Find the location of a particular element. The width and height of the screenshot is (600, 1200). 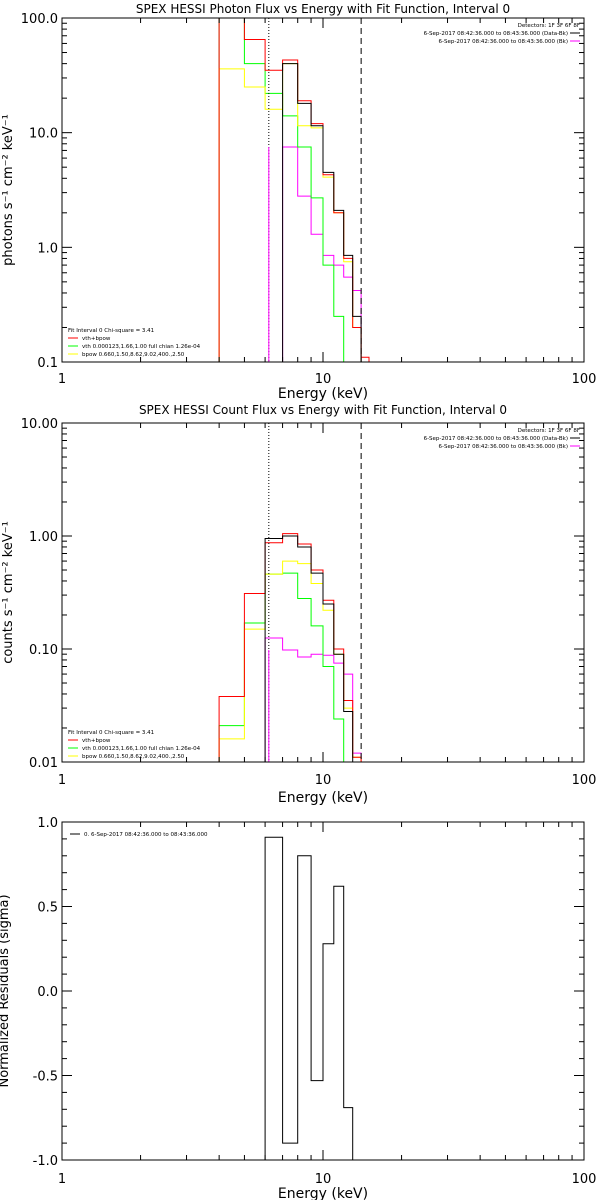

y-tick-label: 0.01 is located at coordinates (43, 763).